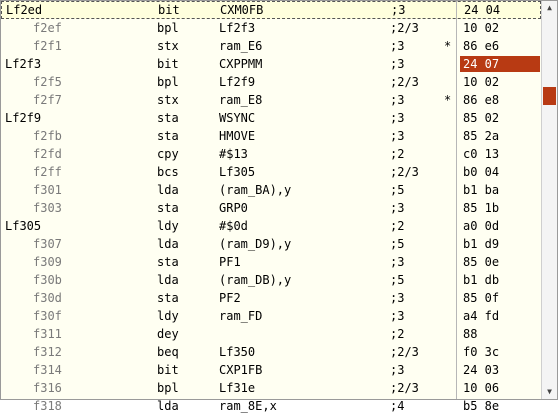  I want to click on disassembly-row: Lf2f3 bit CXPPMM ;3 24 07, so click(271, 64).